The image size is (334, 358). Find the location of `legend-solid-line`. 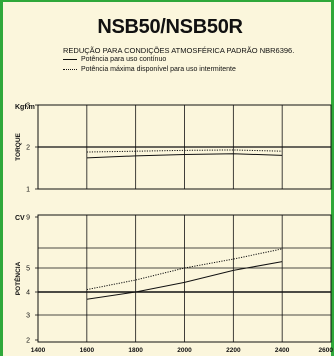

legend-solid-line is located at coordinates (70, 59).